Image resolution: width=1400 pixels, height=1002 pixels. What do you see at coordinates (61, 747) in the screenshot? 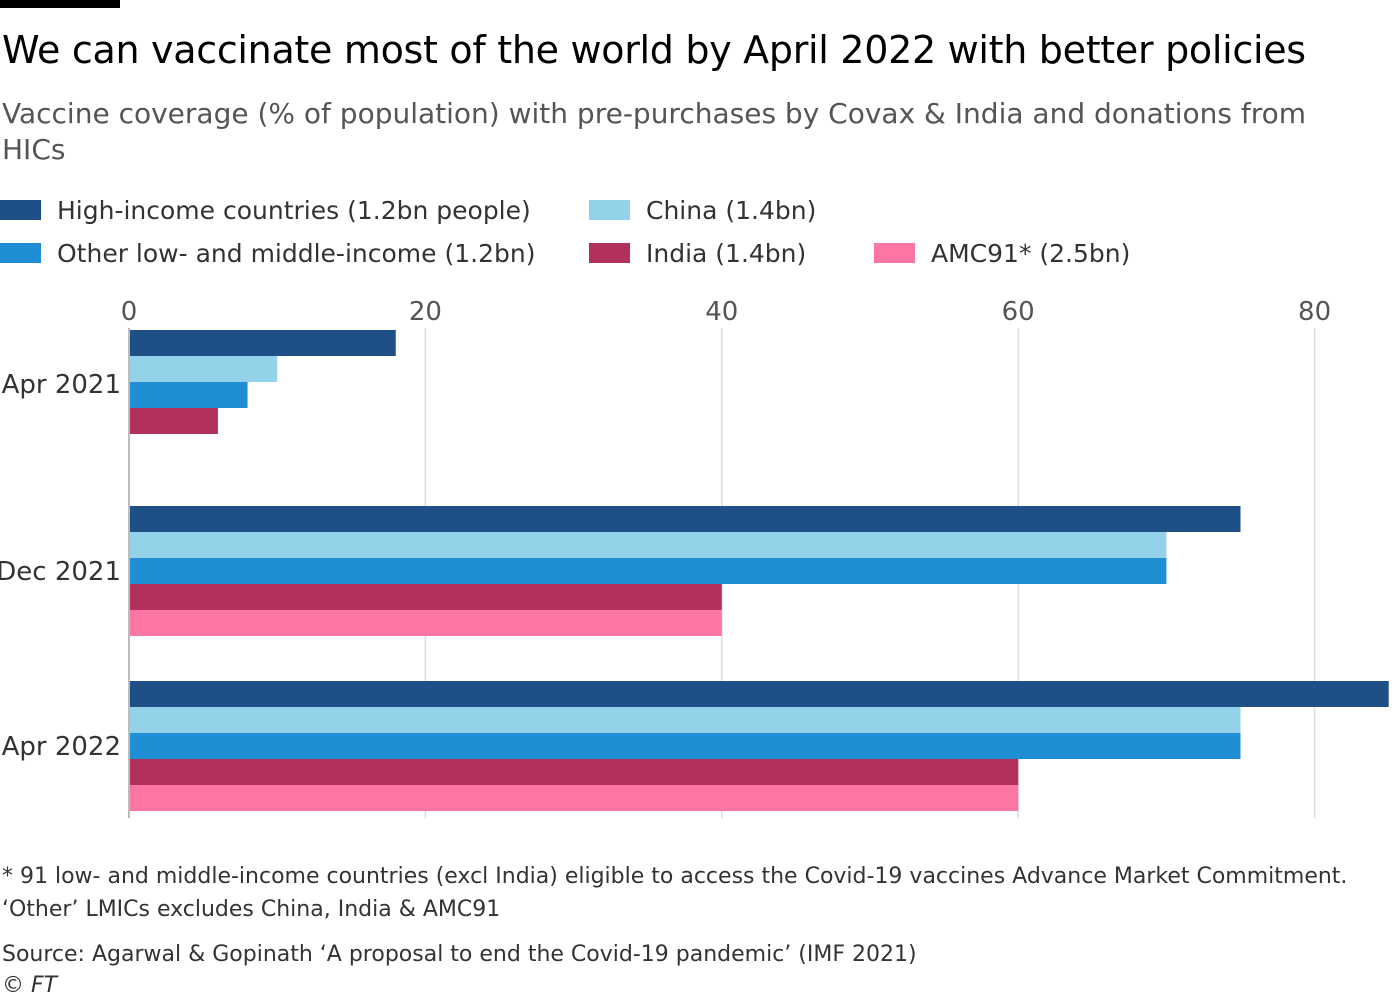
I see `category-label: Apr 2022` at bounding box center [61, 747].